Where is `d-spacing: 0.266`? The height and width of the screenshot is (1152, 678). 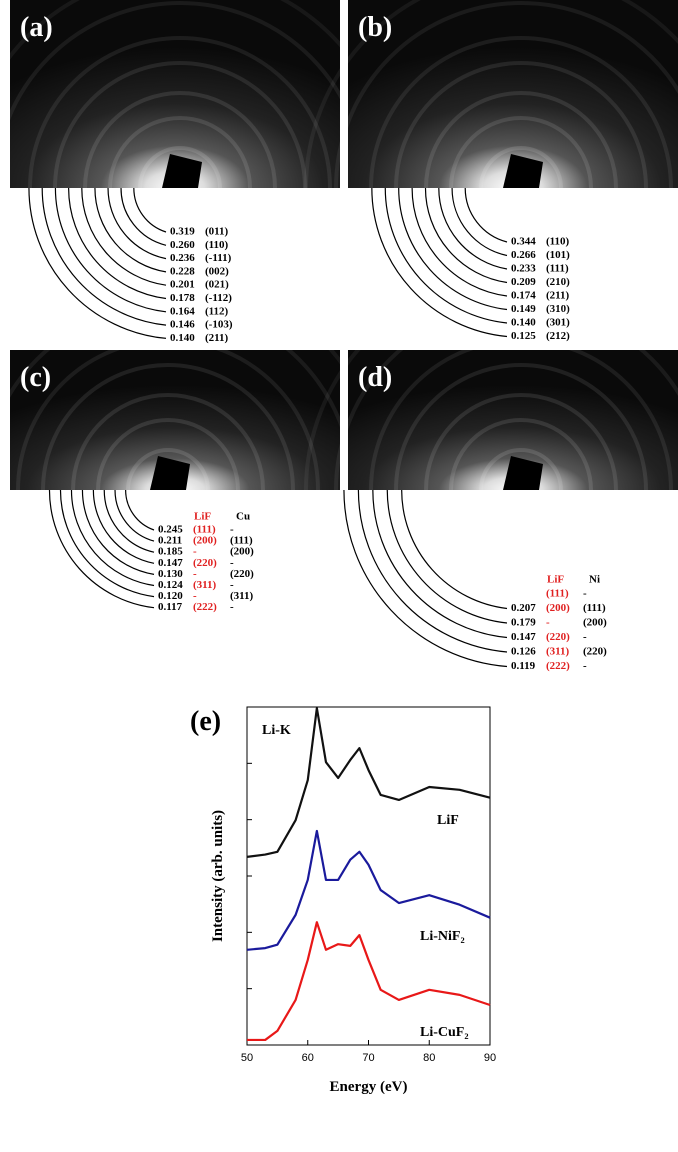 d-spacing: 0.266 is located at coordinates (523, 255).